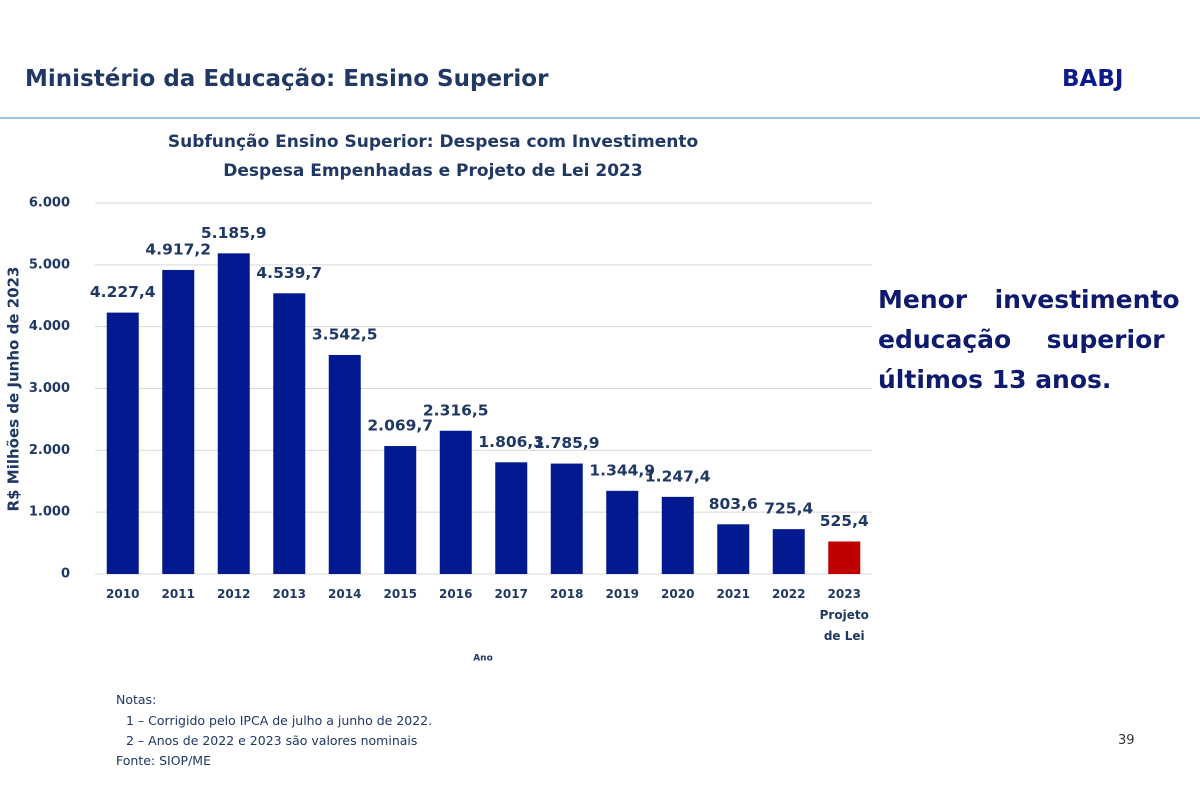  What do you see at coordinates (622, 470) in the screenshot?
I see `value-label: 1.344,9` at bounding box center [622, 470].